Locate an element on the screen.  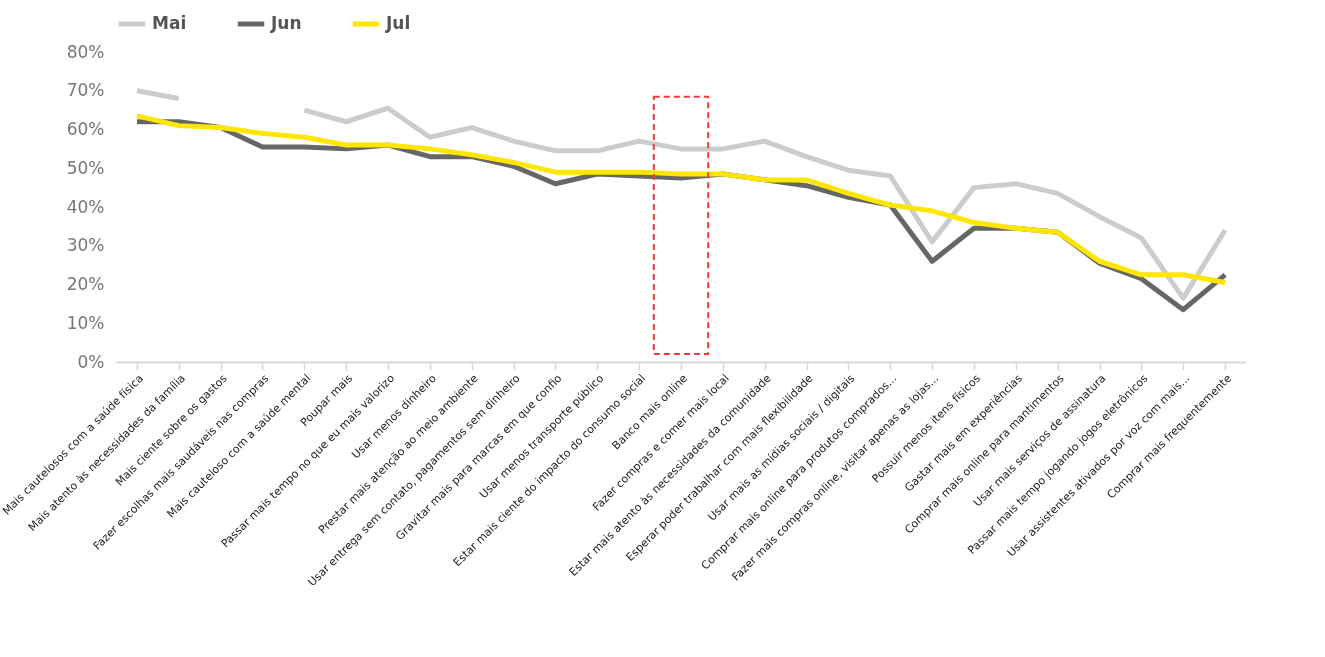
y-tick-label: 80% is located at coordinates (85, 51).